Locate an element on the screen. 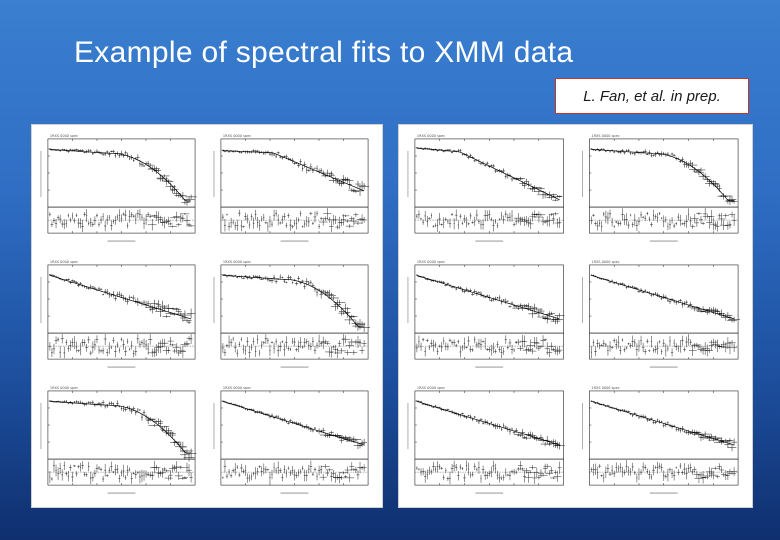  citation-box: L. Fan, et al. in prep. is located at coordinates (652, 96).